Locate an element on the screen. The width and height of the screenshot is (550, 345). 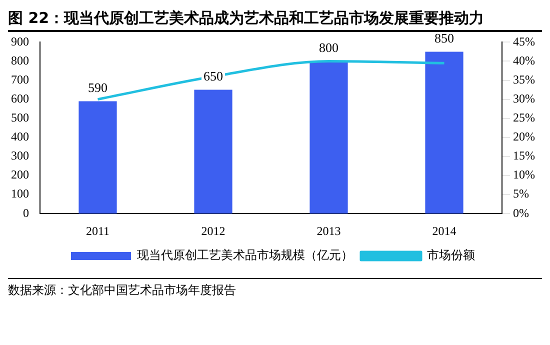
x-tick-label: 2014 is located at coordinates (444, 231).